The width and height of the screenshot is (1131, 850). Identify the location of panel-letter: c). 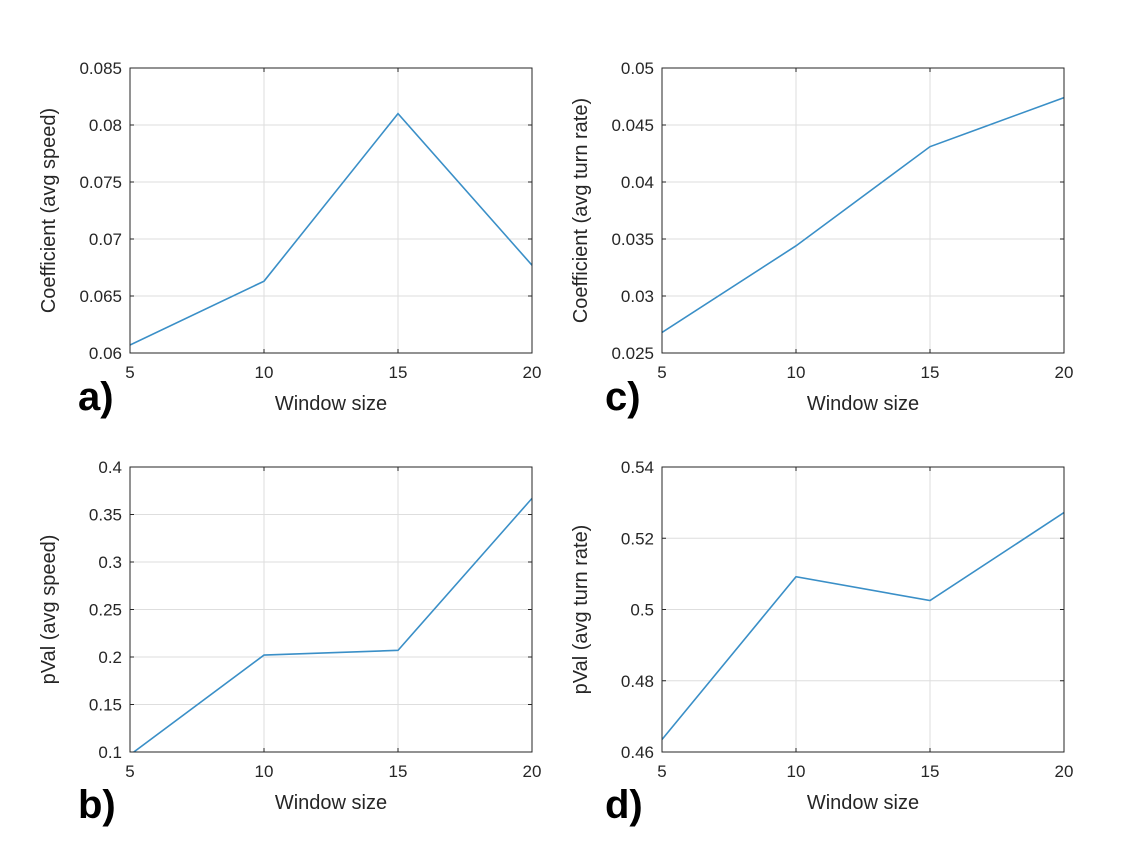
(623, 397).